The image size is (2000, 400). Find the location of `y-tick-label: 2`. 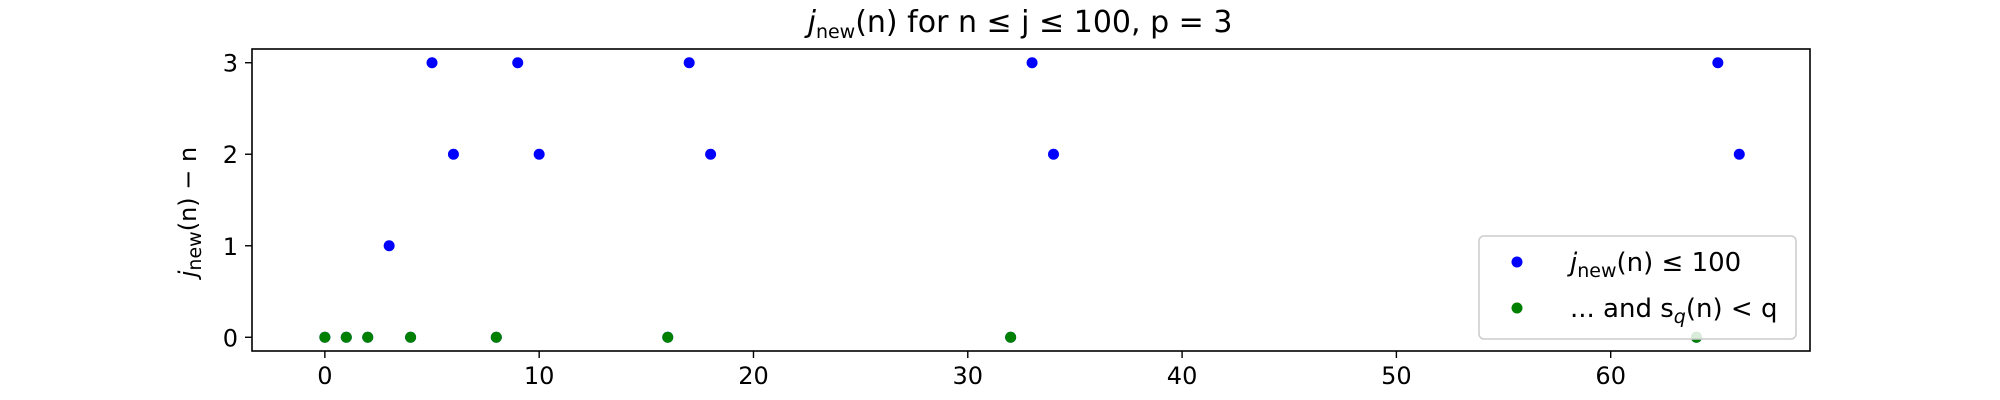

y-tick-label: 2 is located at coordinates (230, 155).